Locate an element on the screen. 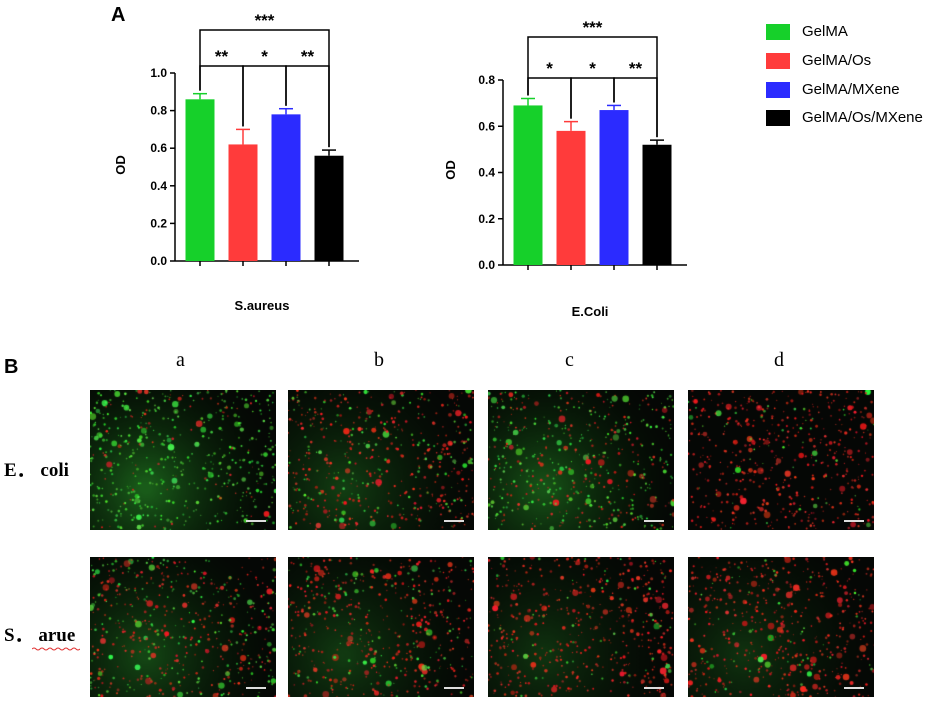 The width and height of the screenshot is (941, 708). legend-label: GelMA is located at coordinates (825, 31).